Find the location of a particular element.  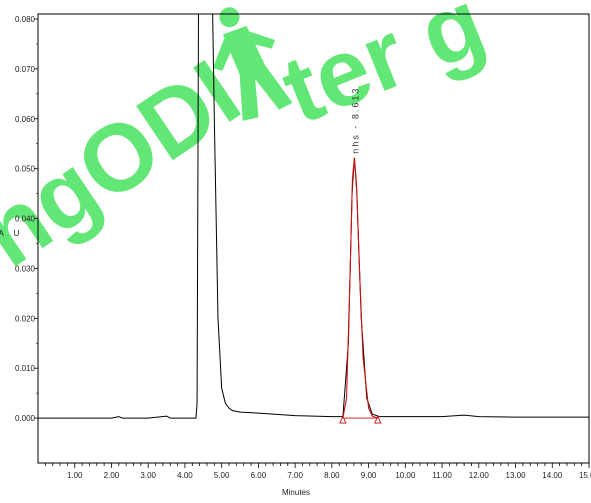

x-tick-label: 12.00 is located at coordinates (479, 475).